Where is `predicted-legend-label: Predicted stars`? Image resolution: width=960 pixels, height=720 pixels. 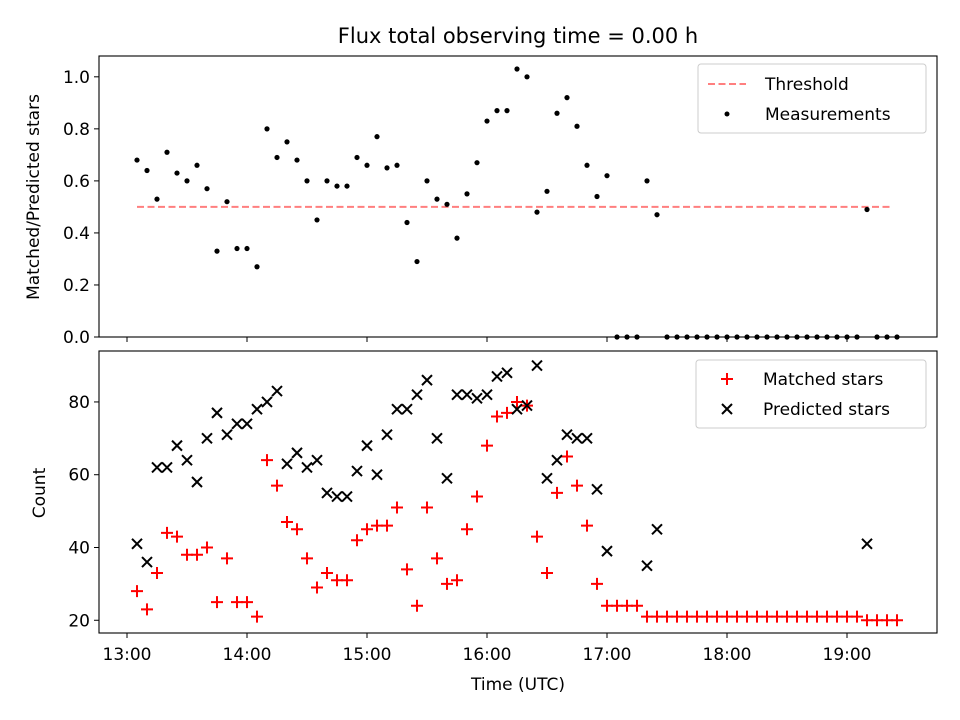 predicted-legend-label: Predicted stars is located at coordinates (826, 410).